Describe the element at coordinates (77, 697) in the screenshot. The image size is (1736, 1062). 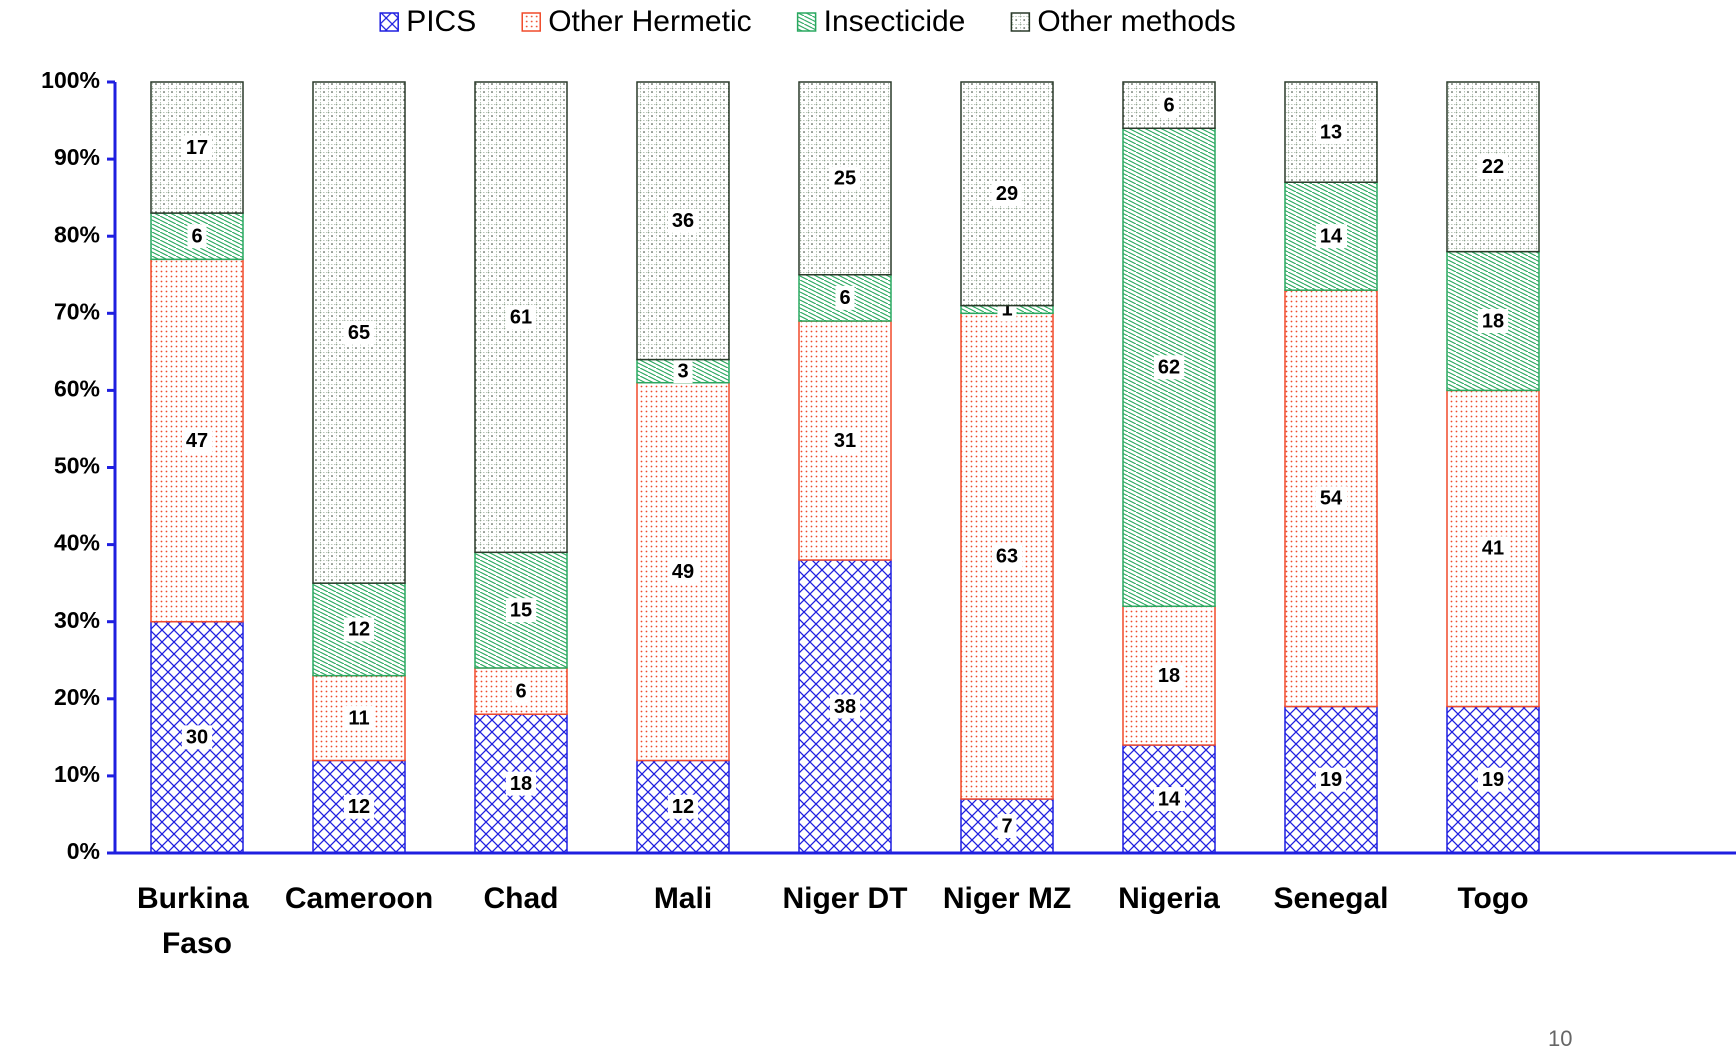
I see `y-tick-label: 20%` at that location.